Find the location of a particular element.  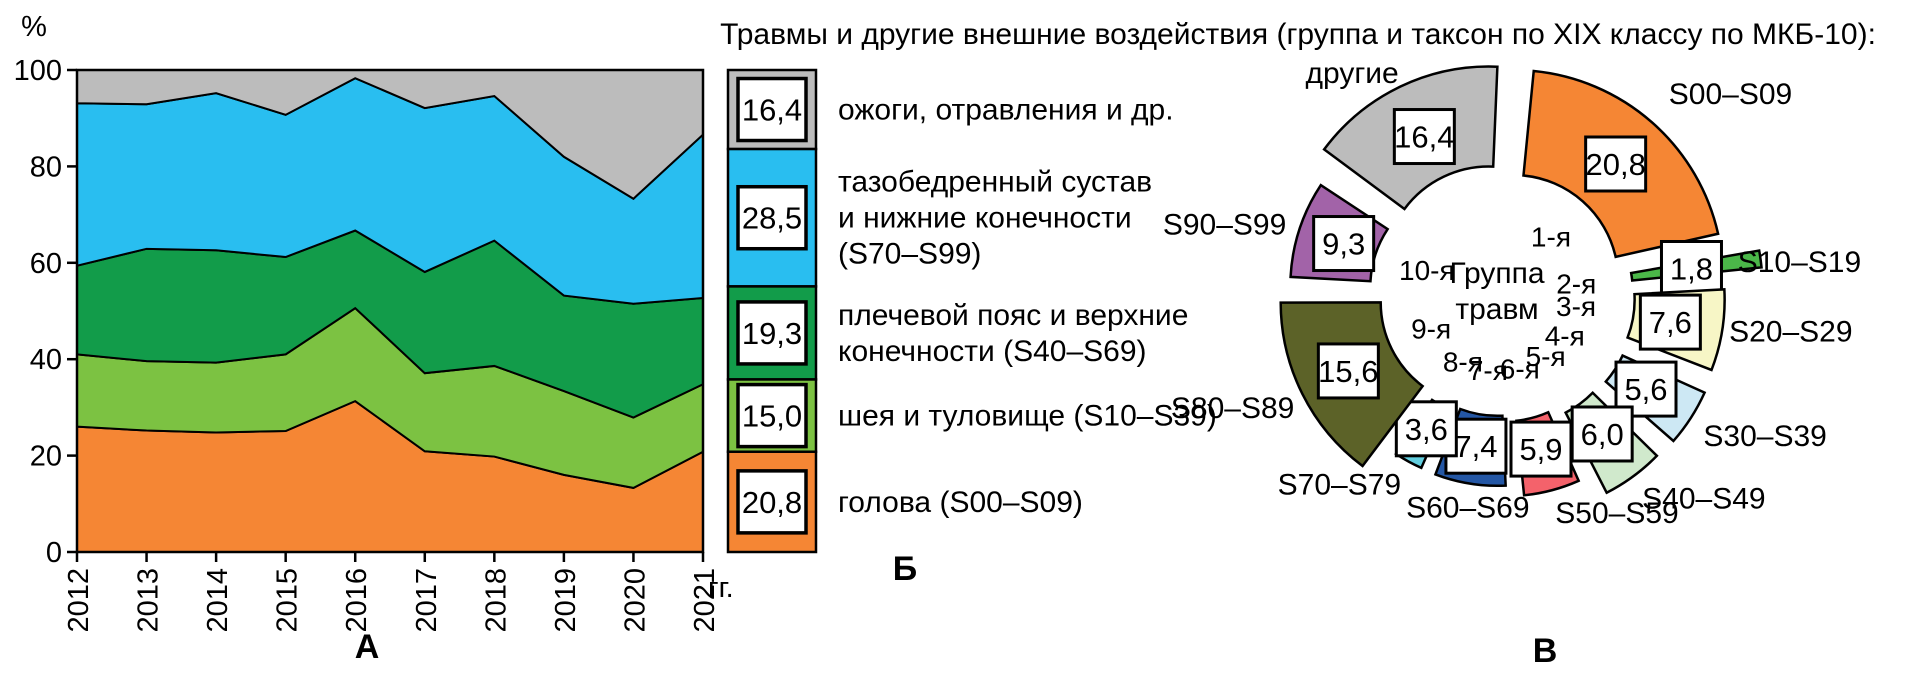

donut-value-box-S70–S79 is located at coordinates (1426, 429).